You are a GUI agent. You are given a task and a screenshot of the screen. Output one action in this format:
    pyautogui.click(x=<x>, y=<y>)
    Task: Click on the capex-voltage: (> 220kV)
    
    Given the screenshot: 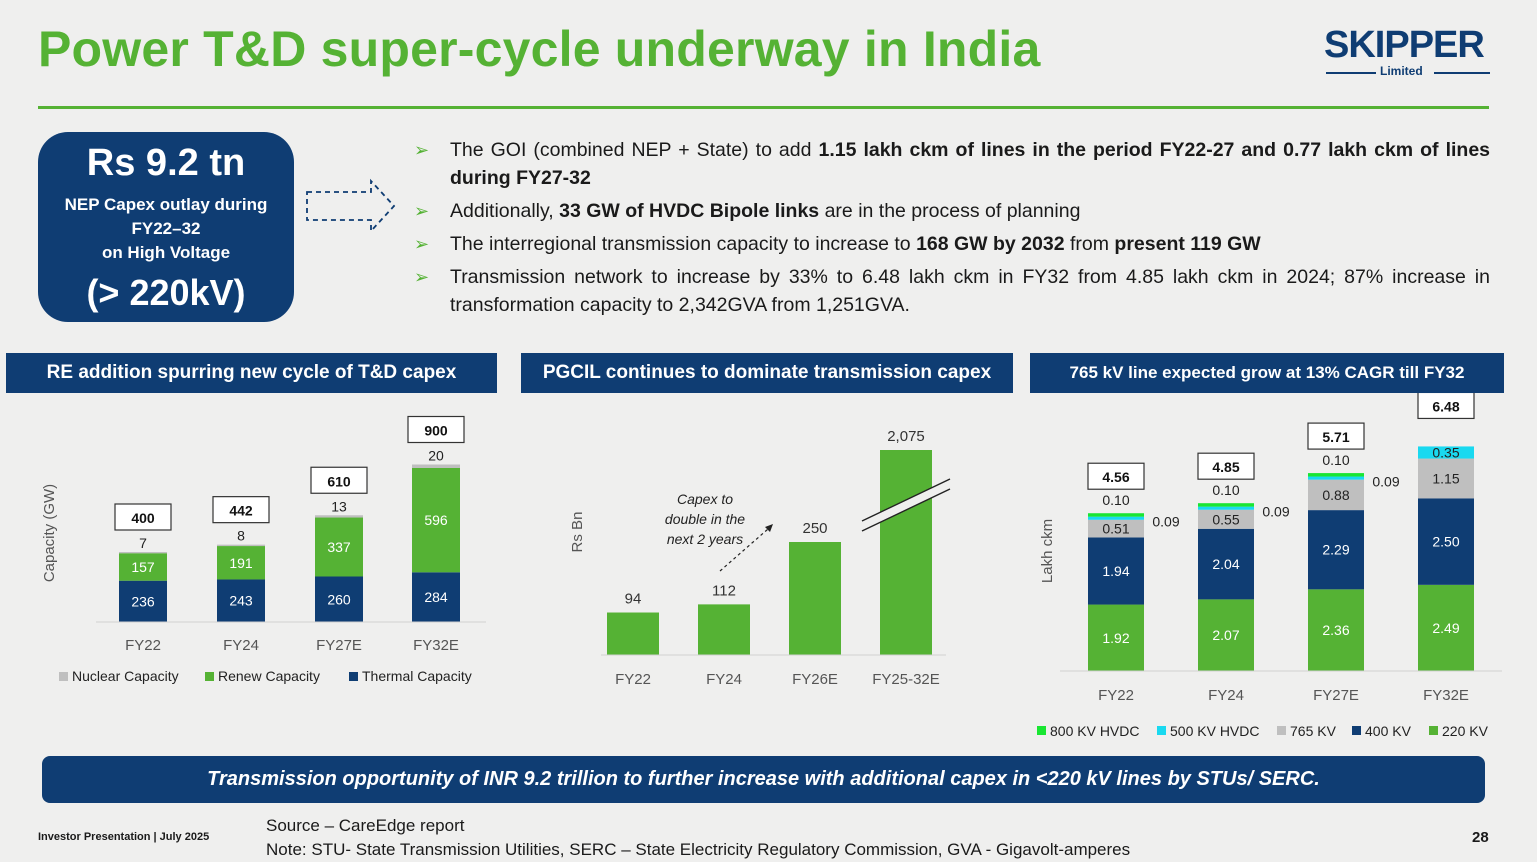 What is the action you would take?
    pyautogui.click(x=166, y=292)
    